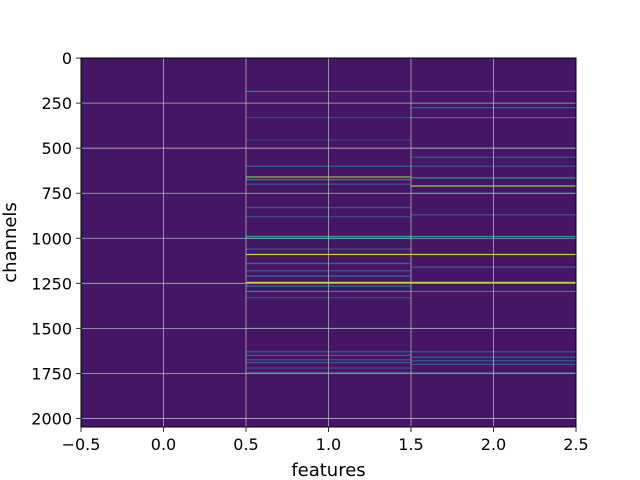 The width and height of the screenshot is (640, 480). I want to click on x-tick-label: 2.0, so click(493, 444).